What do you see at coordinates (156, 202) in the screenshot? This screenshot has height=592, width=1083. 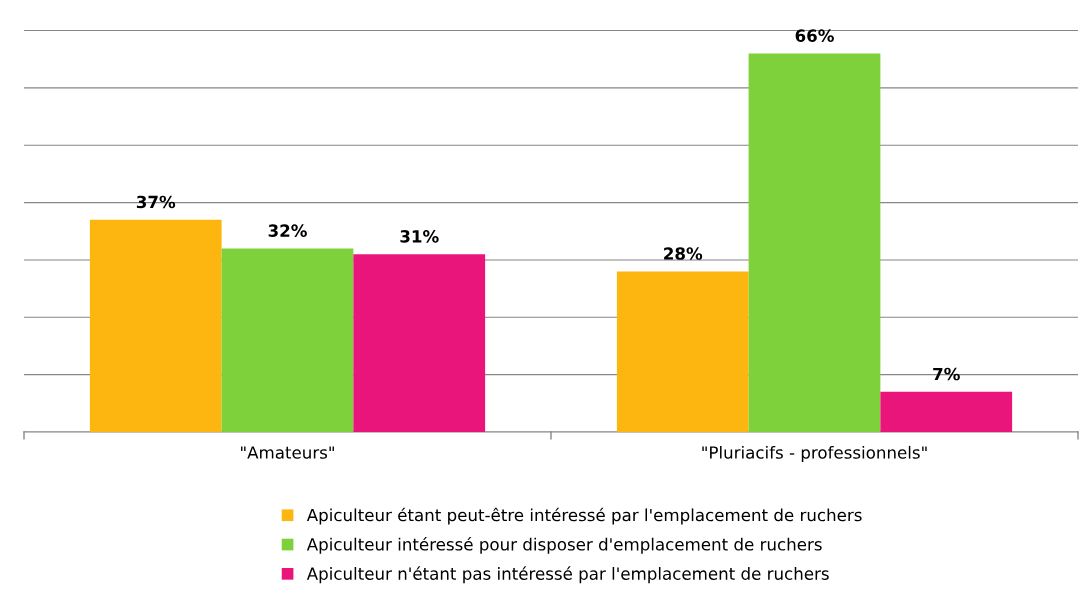 I see `data-label: 37%` at bounding box center [156, 202].